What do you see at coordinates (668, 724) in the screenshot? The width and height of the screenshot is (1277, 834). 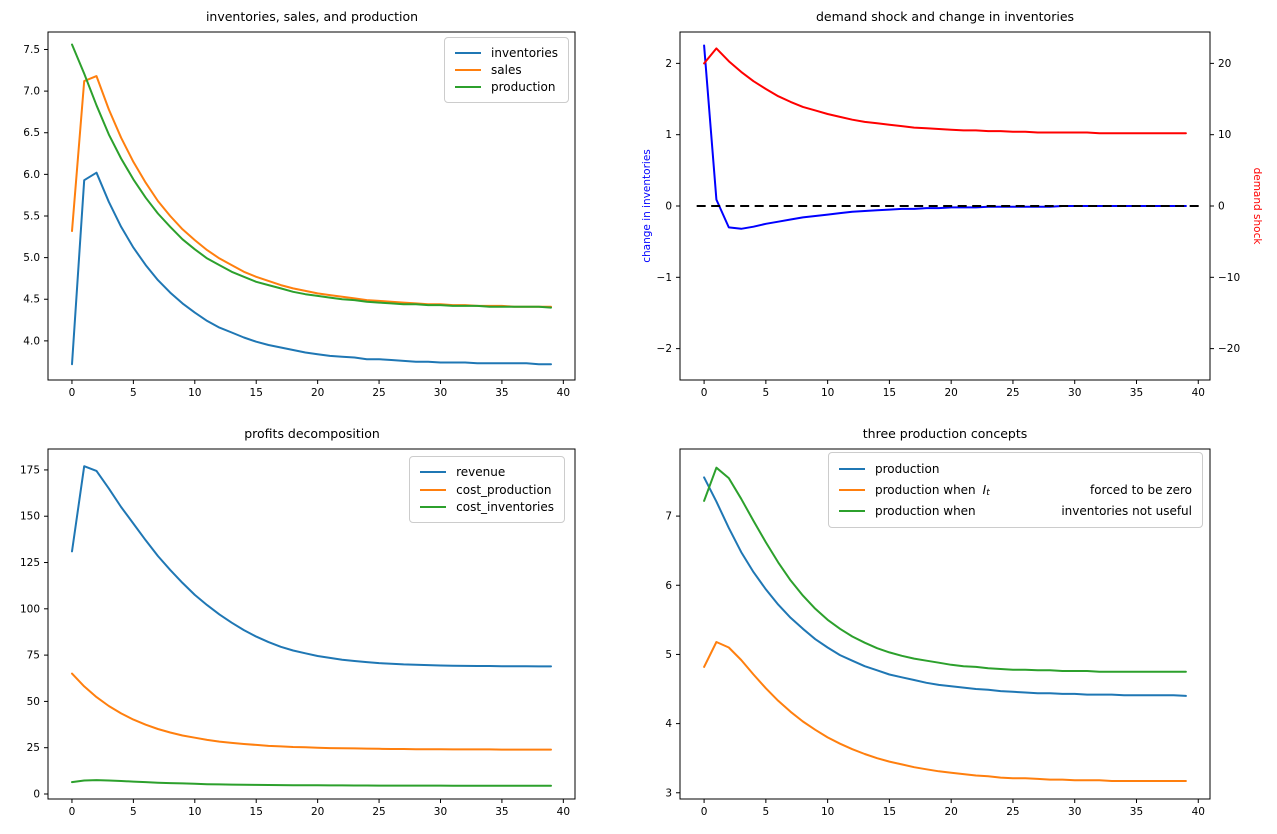 I see `y-tick-label: 4` at bounding box center [668, 724].